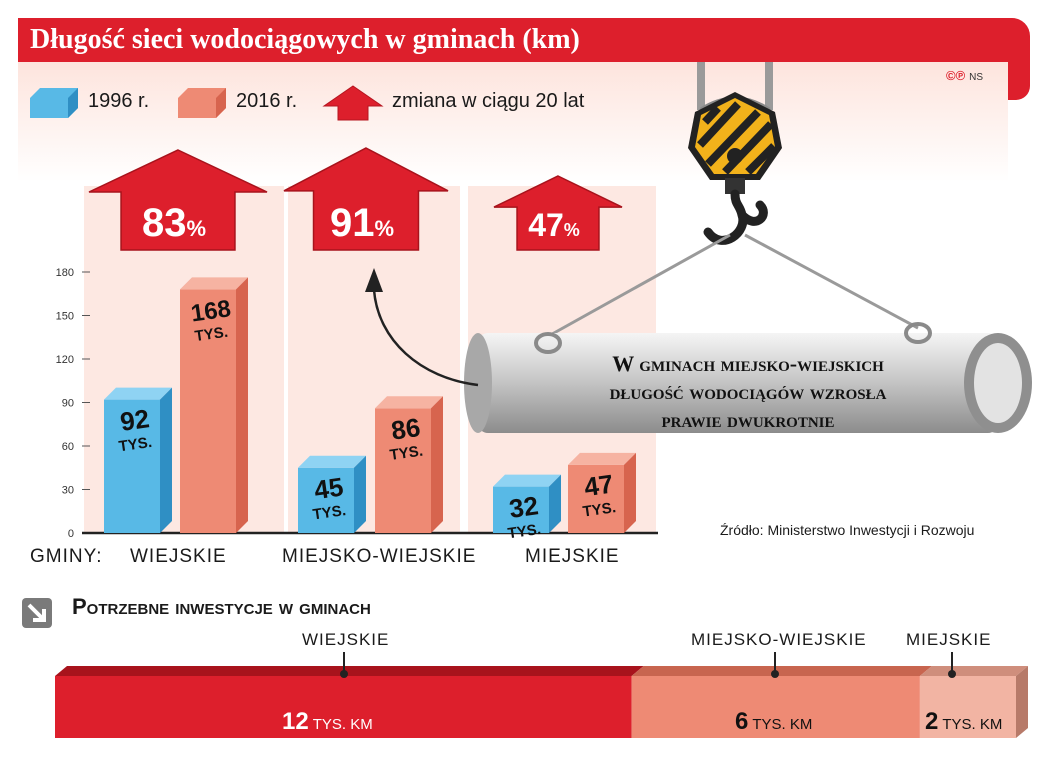  Describe the element at coordinates (405, 429) in the screenshot. I see `bar-value-label: 86` at that location.